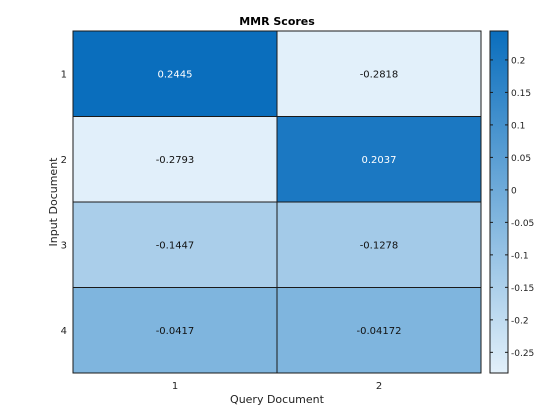 This screenshot has height=420, width=560. I want to click on y-tick-label: 1, so click(64, 74).